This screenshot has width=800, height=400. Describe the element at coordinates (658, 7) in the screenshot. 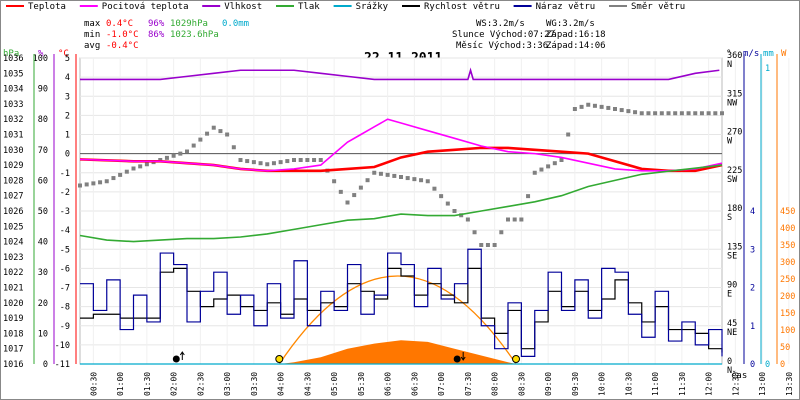

I see `legend-label: Směr větru` at that location.